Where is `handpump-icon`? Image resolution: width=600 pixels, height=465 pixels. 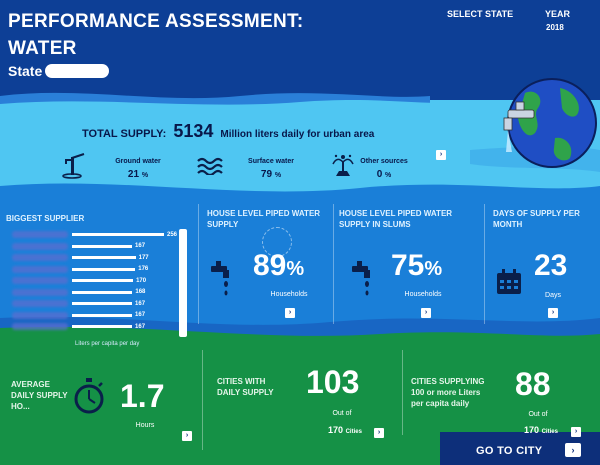
handpump-icon is located at coordinates (73, 166).